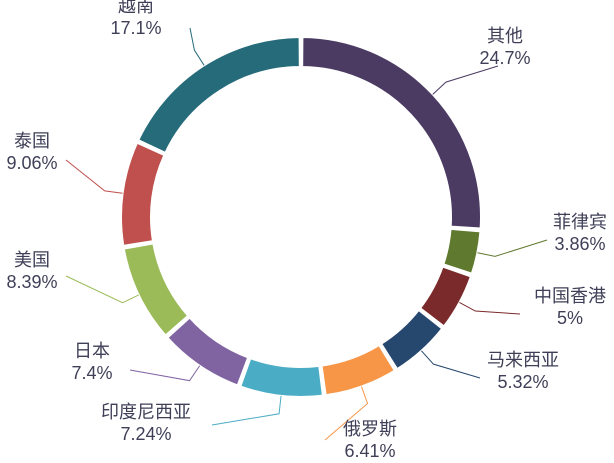 This screenshot has height=463, width=614. I want to click on data-label-name-2: 菲律宾, so click(580, 222).